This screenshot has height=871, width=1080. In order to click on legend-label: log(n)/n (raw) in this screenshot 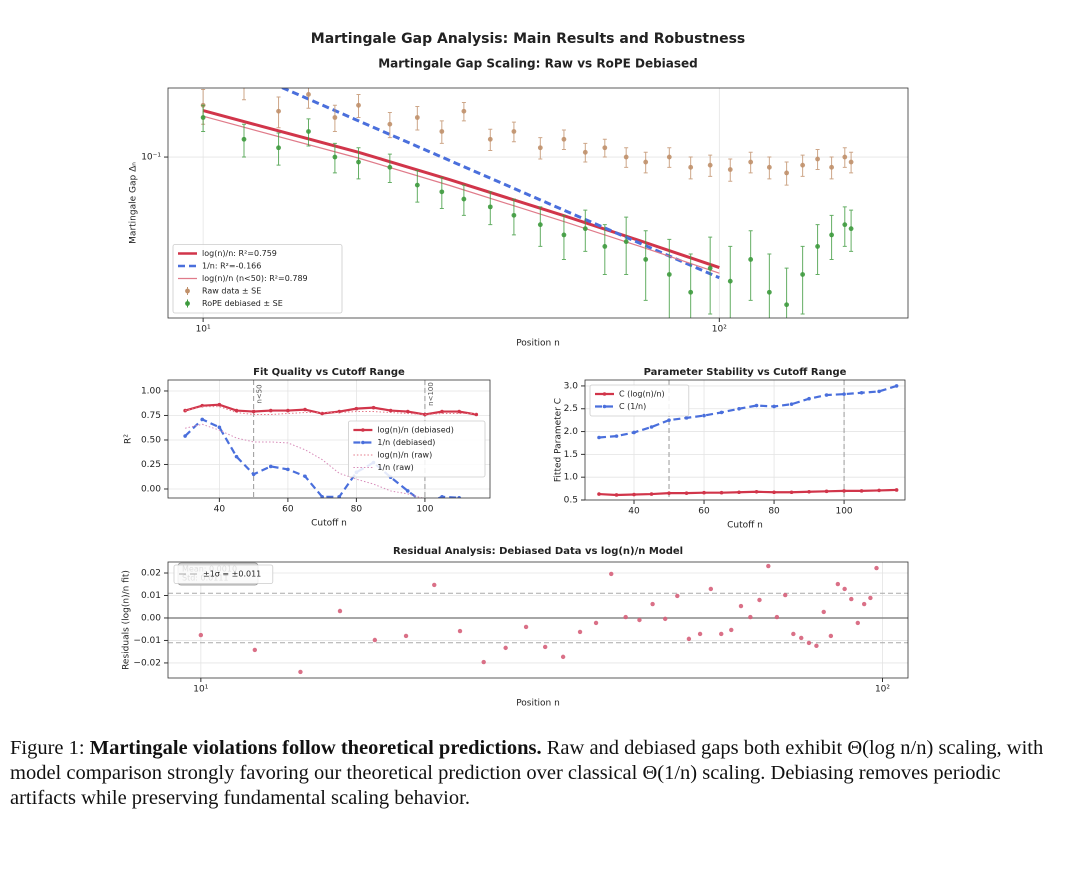, I will do `click(404, 455)`.